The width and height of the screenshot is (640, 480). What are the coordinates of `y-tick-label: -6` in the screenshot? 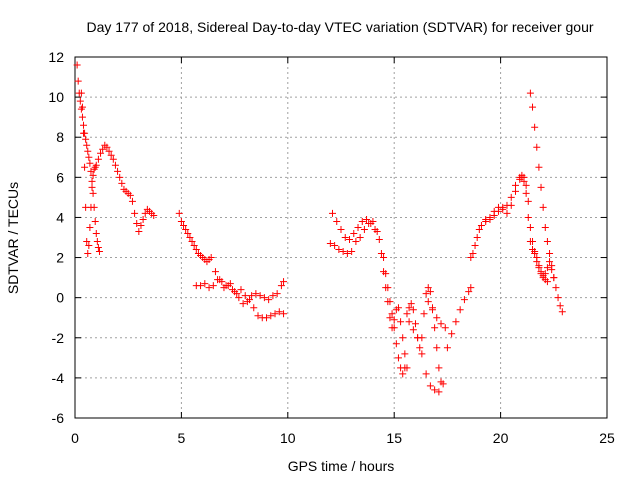 It's located at (58, 418).